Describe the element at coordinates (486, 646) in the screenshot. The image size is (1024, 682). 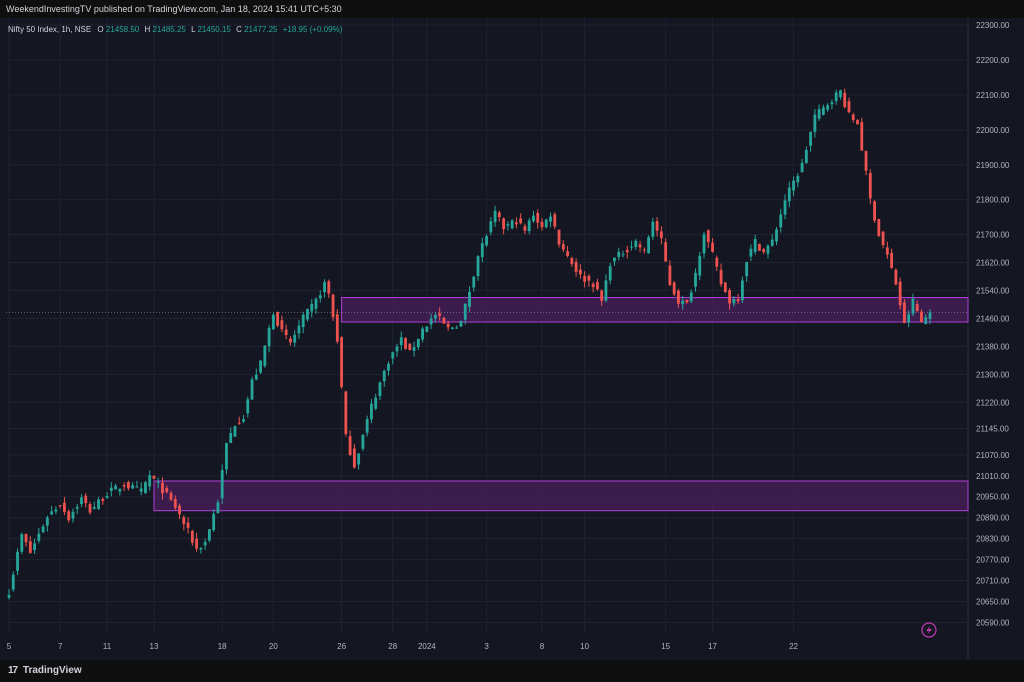
I see `x-tick-label: 3` at that location.